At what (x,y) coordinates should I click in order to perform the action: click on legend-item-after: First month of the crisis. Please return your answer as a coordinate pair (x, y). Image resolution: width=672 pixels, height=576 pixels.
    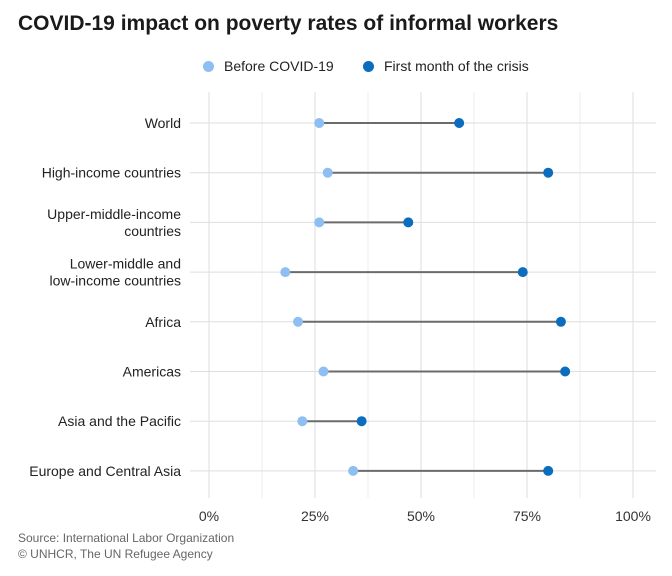
    Looking at the image, I should click on (446, 66).